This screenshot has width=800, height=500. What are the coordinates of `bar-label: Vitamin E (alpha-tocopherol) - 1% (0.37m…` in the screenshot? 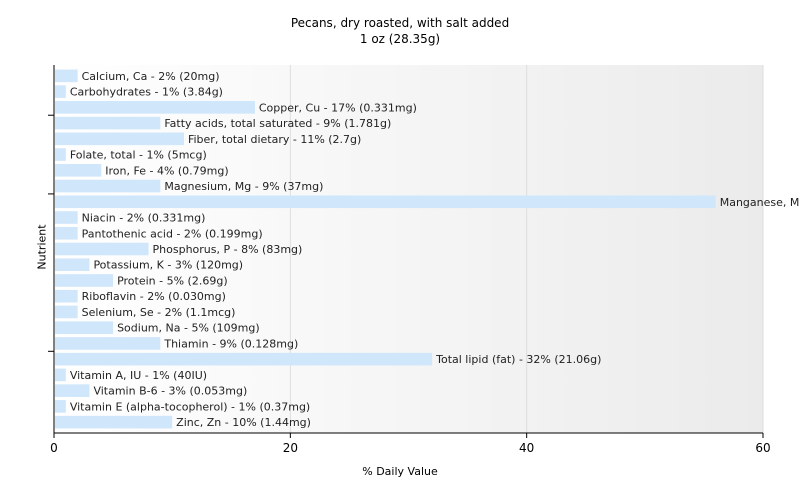 It's located at (190, 406).